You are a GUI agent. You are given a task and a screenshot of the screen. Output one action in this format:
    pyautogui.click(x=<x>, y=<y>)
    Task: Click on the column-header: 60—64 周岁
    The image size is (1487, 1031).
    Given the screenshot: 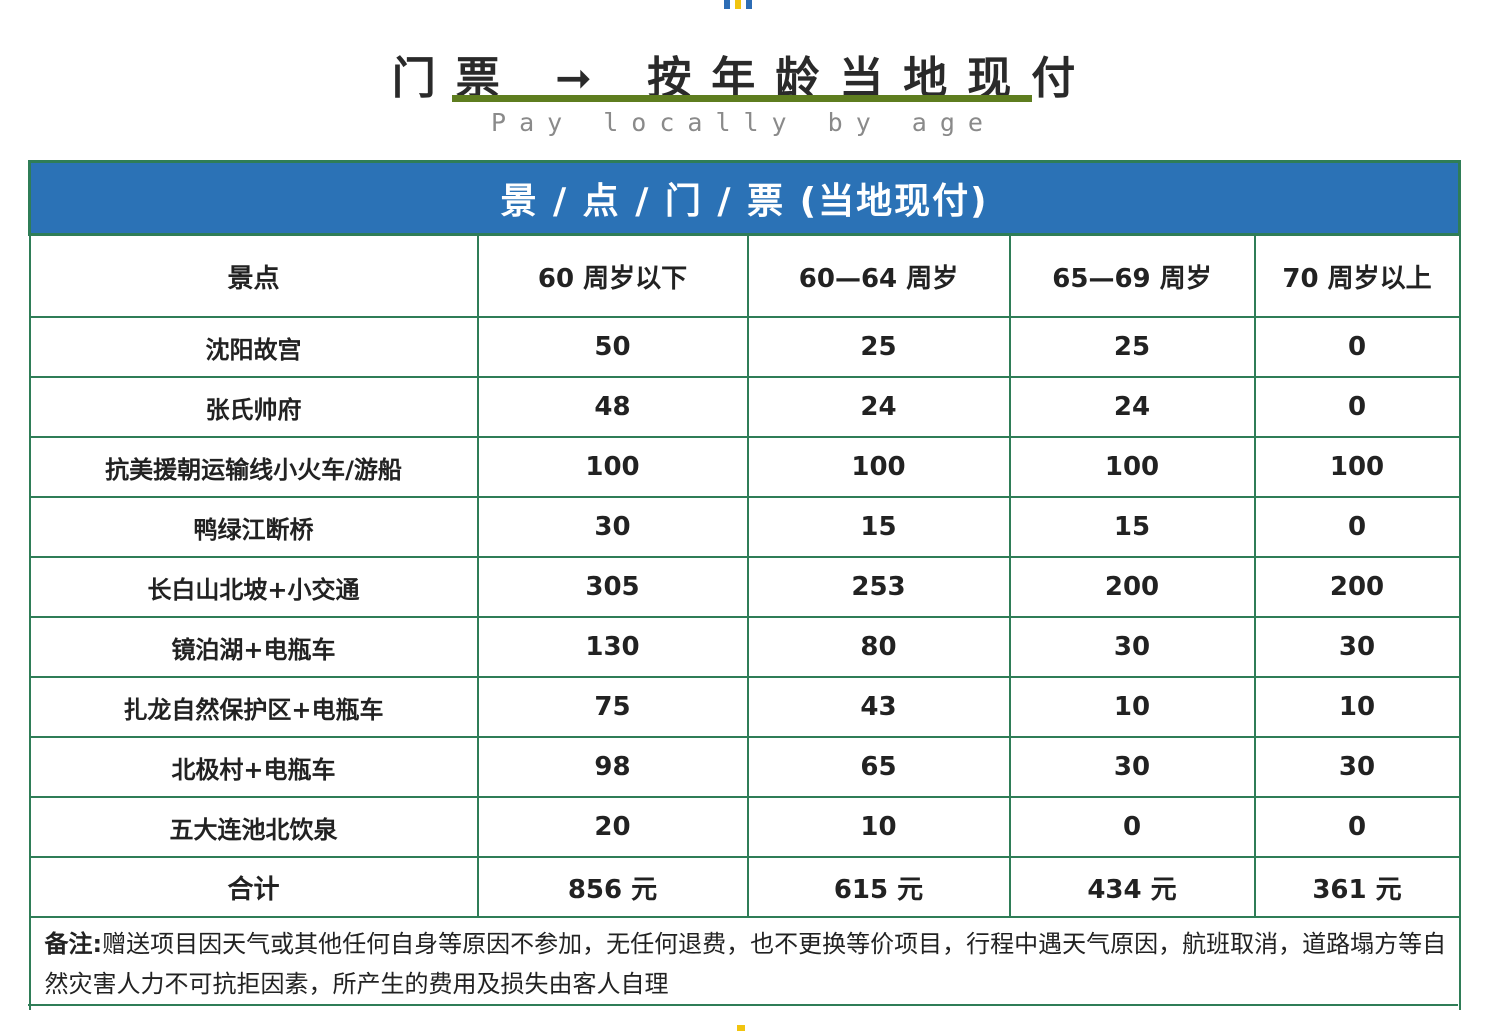 What is the action you would take?
    pyautogui.click(x=878, y=275)
    